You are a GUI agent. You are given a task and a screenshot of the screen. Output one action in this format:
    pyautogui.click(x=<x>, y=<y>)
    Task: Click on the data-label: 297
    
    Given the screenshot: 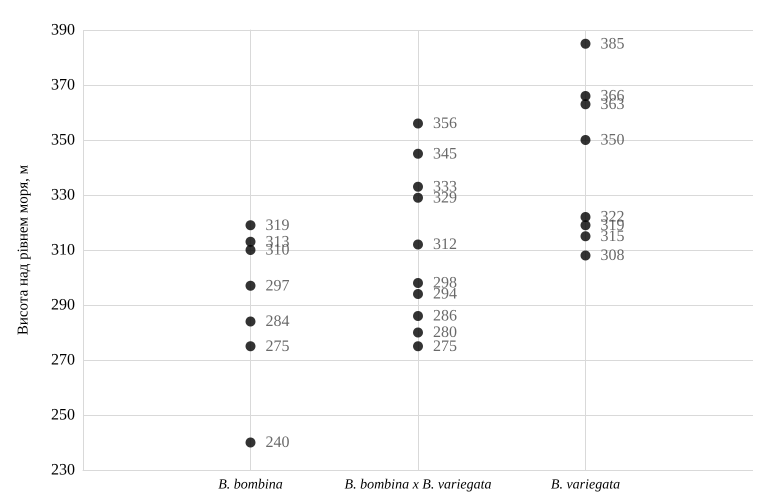 What is the action you would take?
    pyautogui.click(x=278, y=285)
    